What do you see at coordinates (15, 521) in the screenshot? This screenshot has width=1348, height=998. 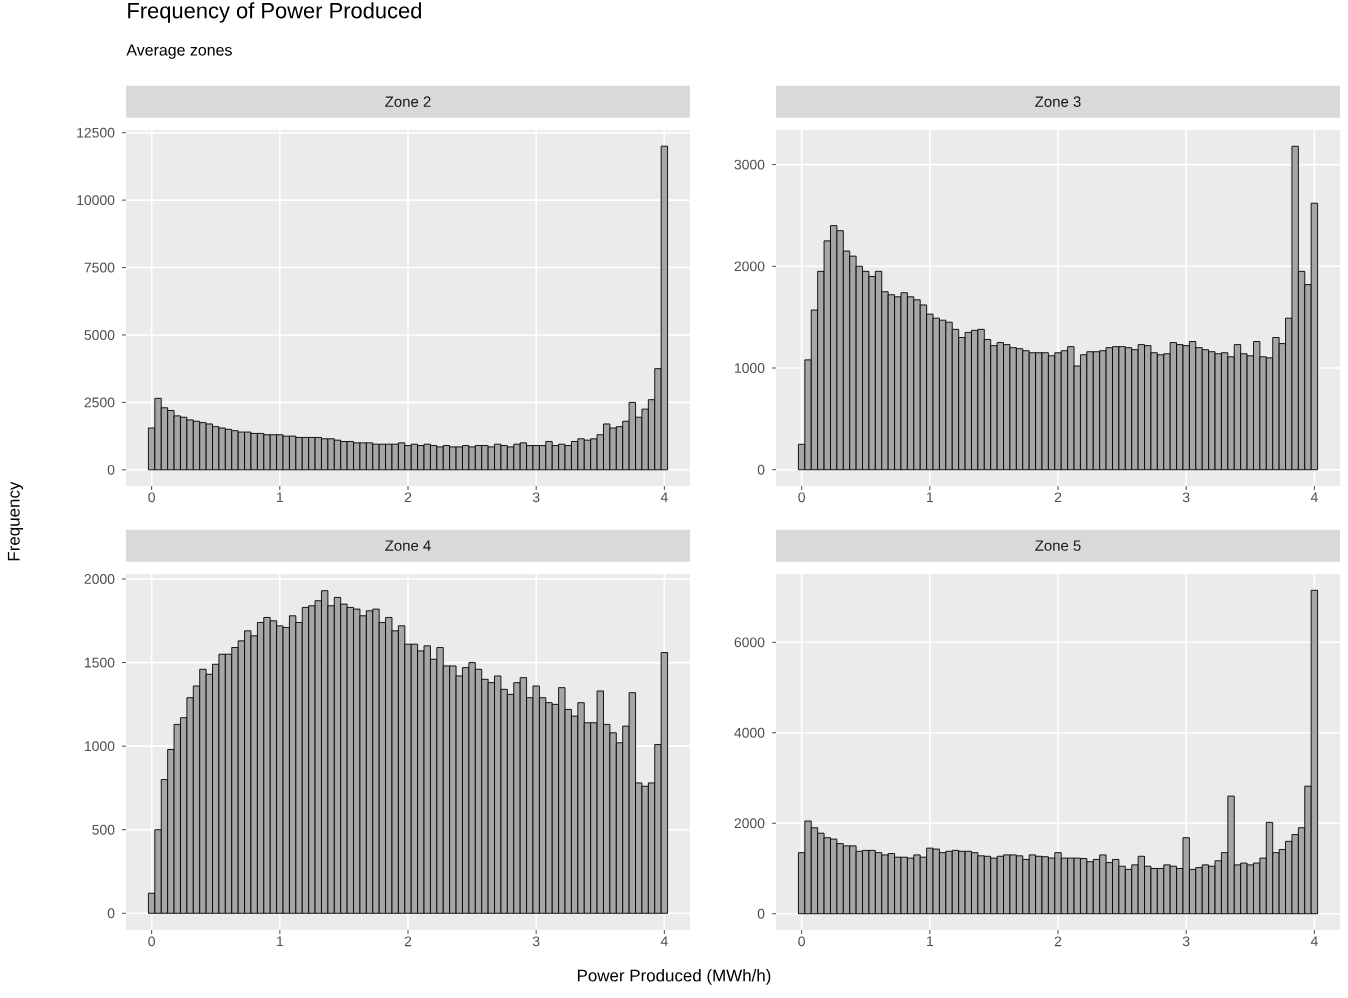 I see `y-axis-title: Frequency` at bounding box center [15, 521].